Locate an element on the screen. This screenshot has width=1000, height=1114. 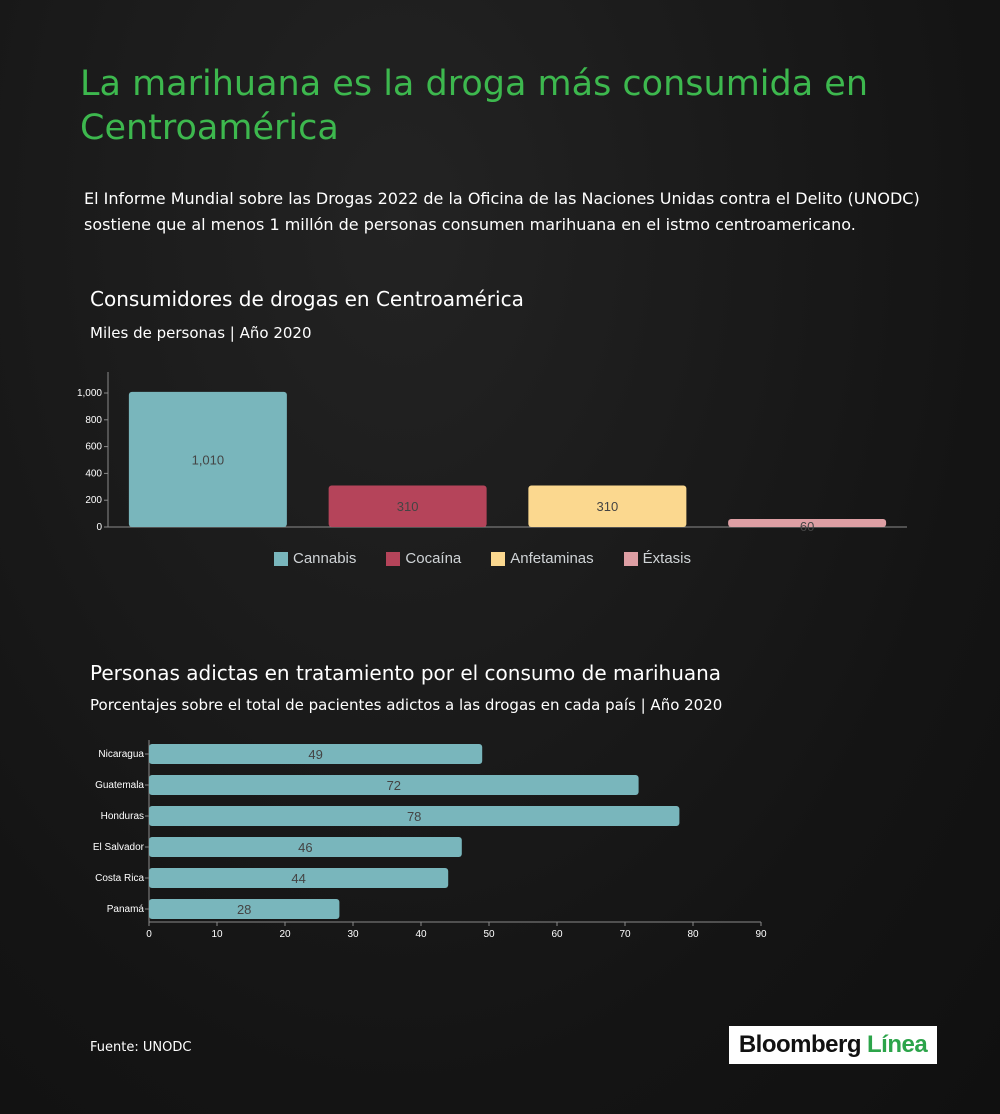
chart1-legend: Cannabis Cocaína Anfetaminas Éxtasis is located at coordinates (497, 558).